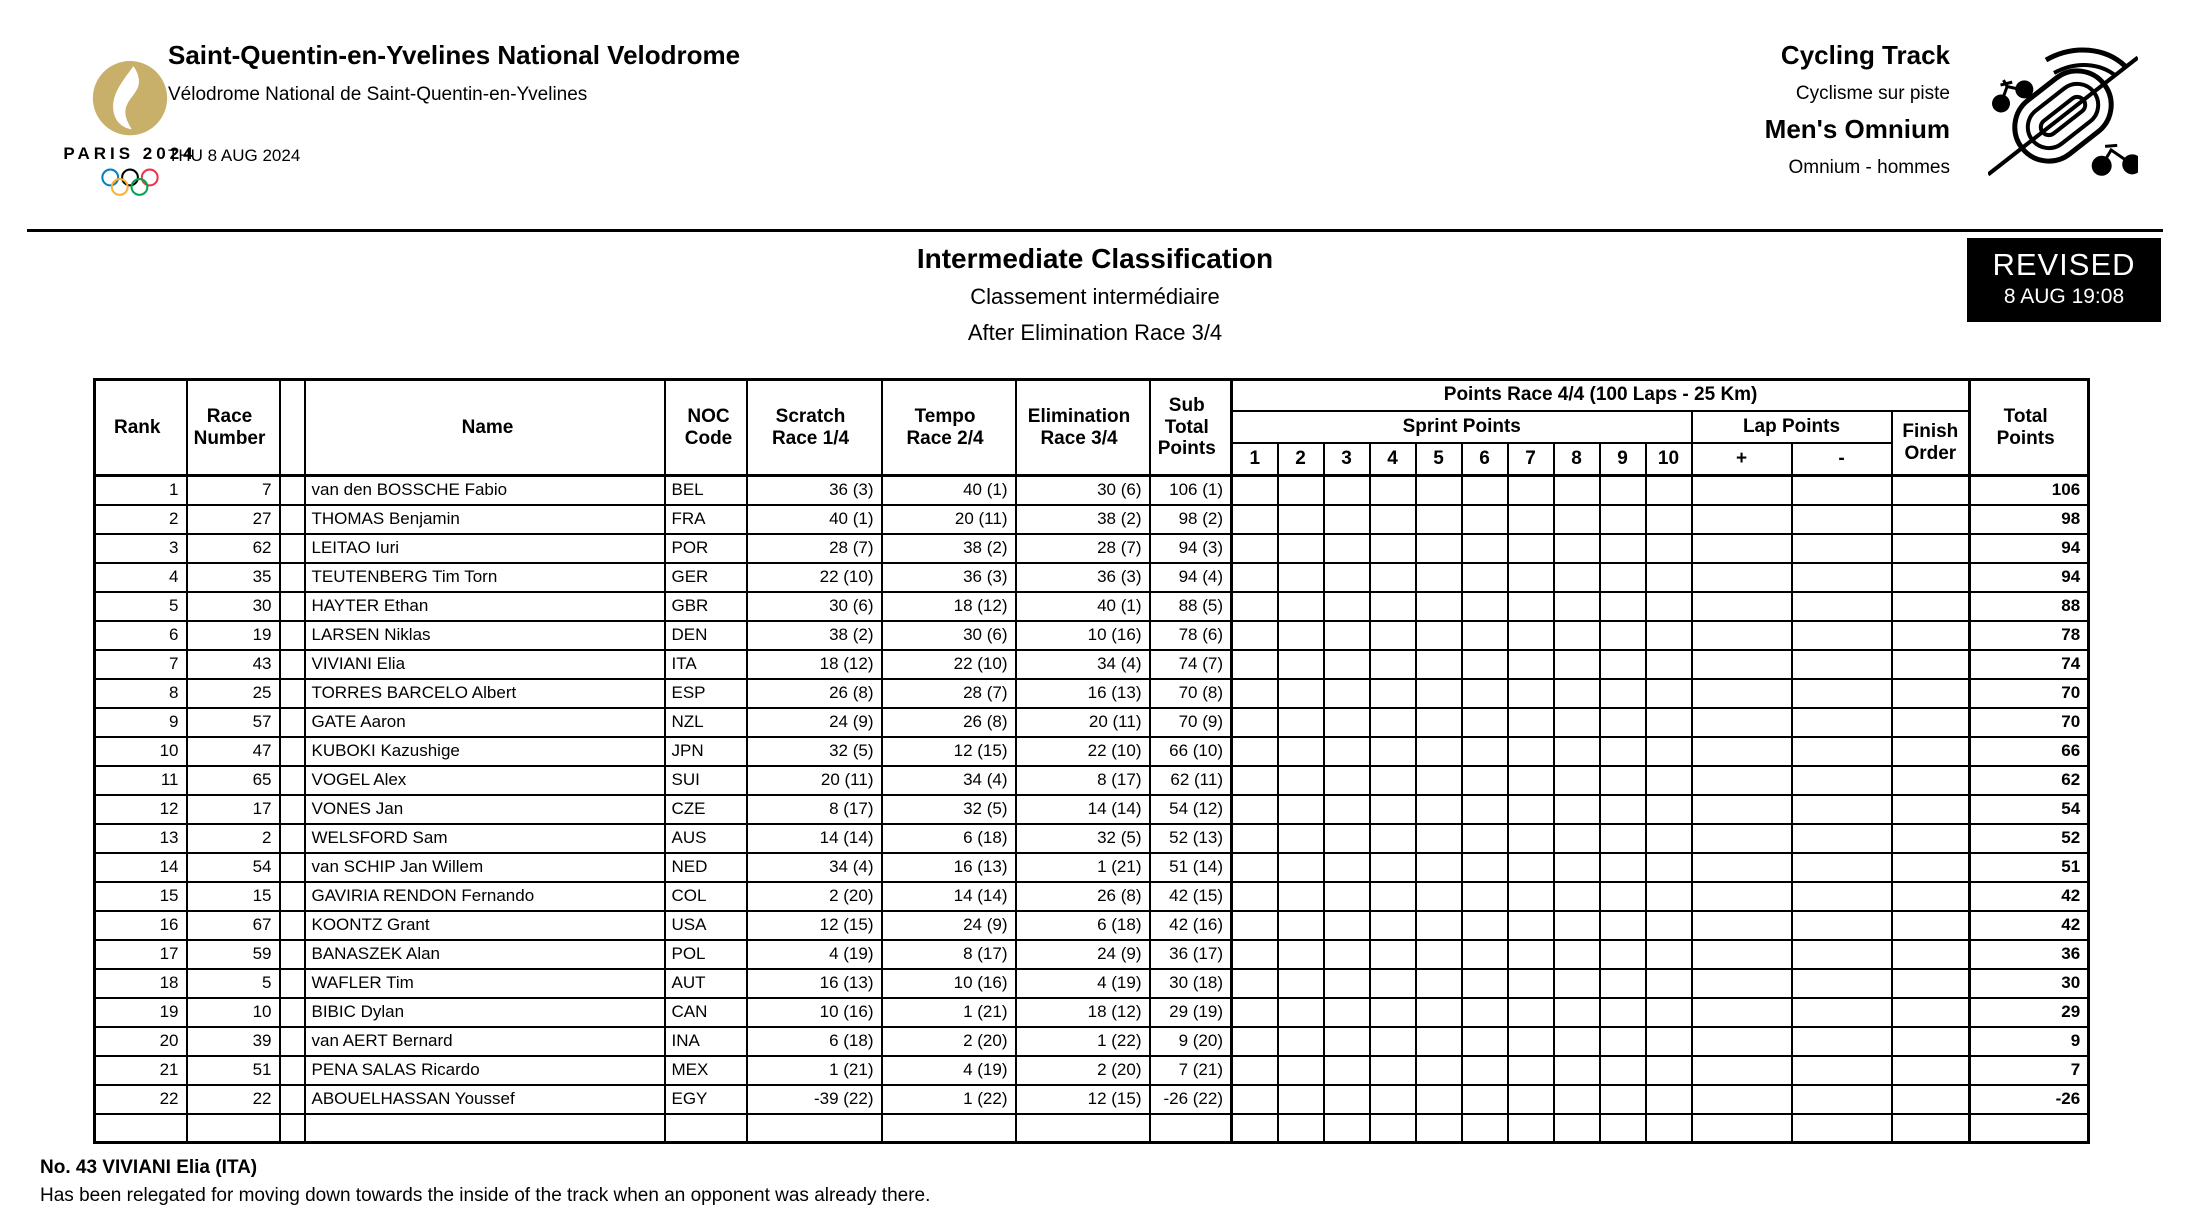 This screenshot has height=1232, width=2190. Describe the element at coordinates (1082, 577) in the screenshot. I see `elimination-points-cell: 36 (3)` at that location.